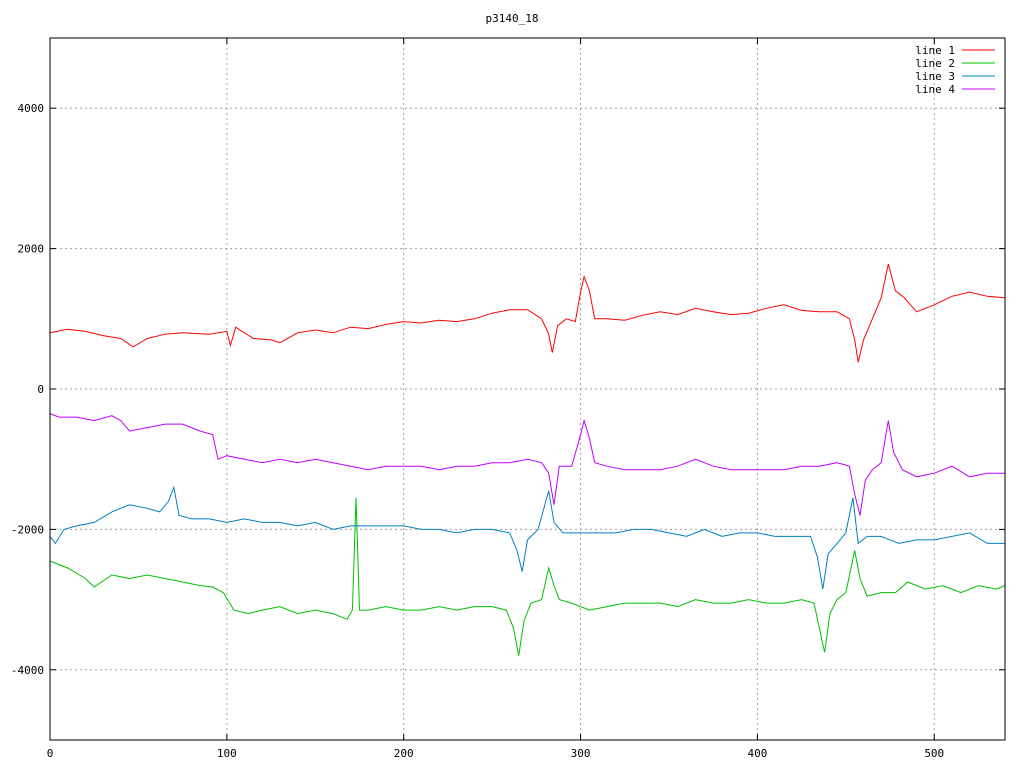  What do you see at coordinates (40, 389) in the screenshot?
I see `y-tick-label: 0` at bounding box center [40, 389].